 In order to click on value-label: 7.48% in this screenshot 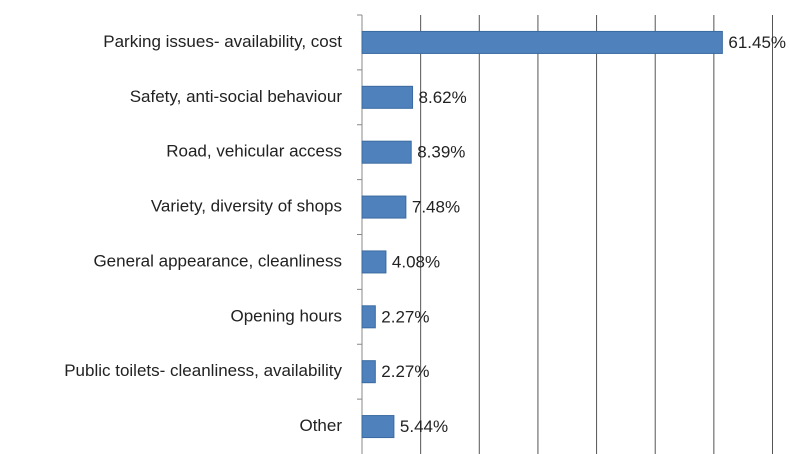, I will do `click(436, 207)`.